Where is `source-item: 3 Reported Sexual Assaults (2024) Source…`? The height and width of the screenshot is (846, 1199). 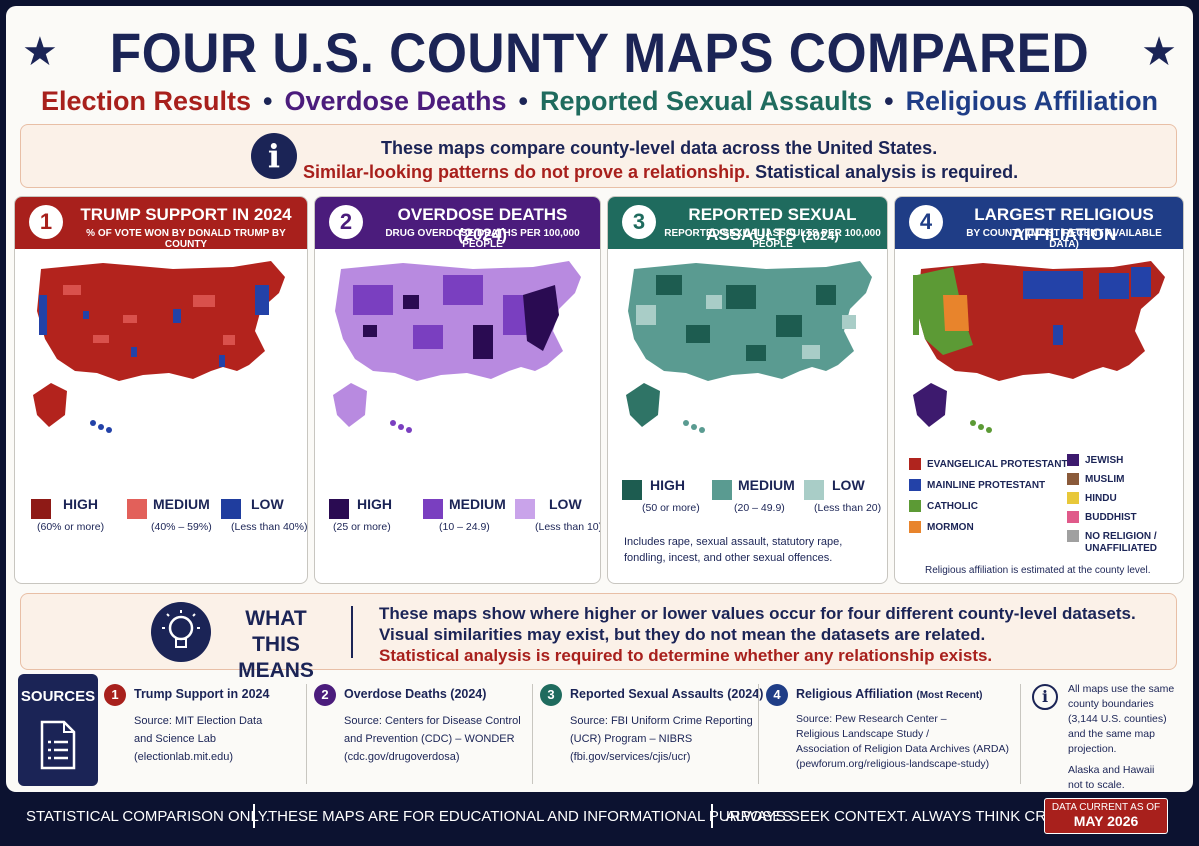
source-item: 3 Reported Sexual Assaults (2024) Source… is located at coordinates (651, 734).